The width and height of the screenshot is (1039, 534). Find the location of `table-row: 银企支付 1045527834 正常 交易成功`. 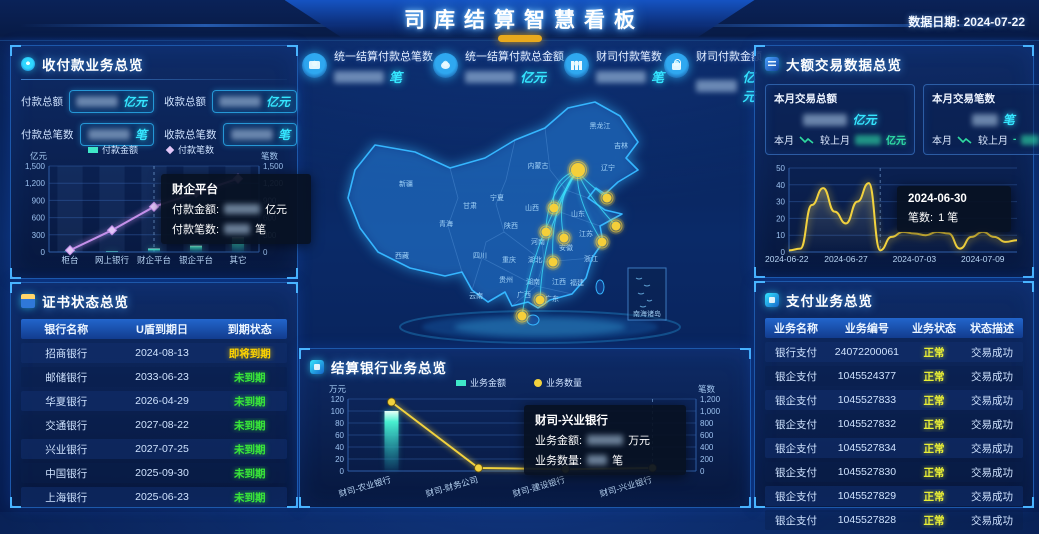

table-row: 银企支付 1045527834 正常 交易成功 is located at coordinates (894, 448).